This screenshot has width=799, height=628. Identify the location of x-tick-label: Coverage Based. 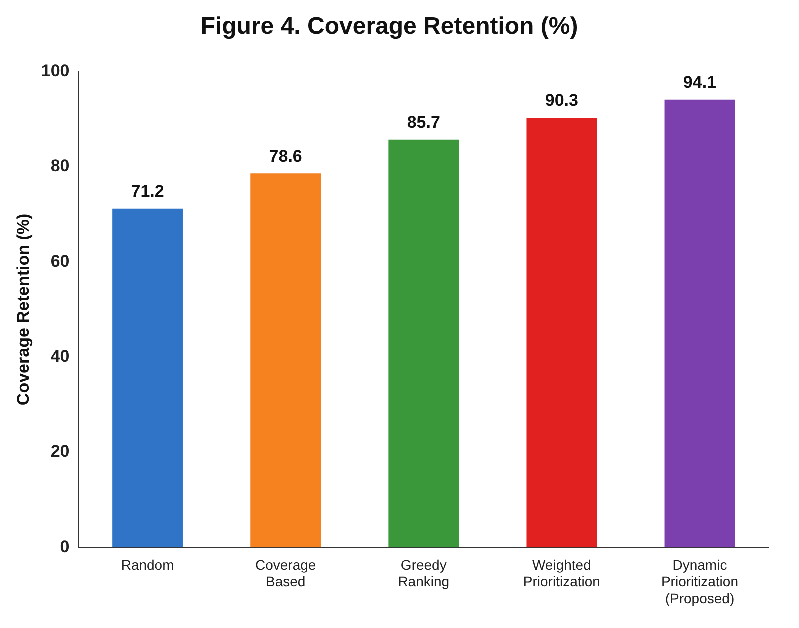
(285, 573).